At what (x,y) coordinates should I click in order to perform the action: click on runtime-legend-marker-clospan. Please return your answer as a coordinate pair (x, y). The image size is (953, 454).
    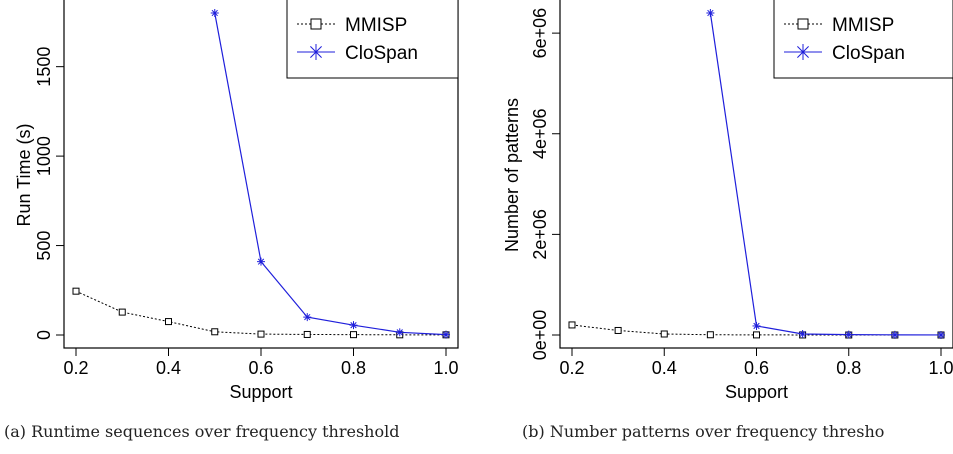
    Looking at the image, I should click on (316, 52).